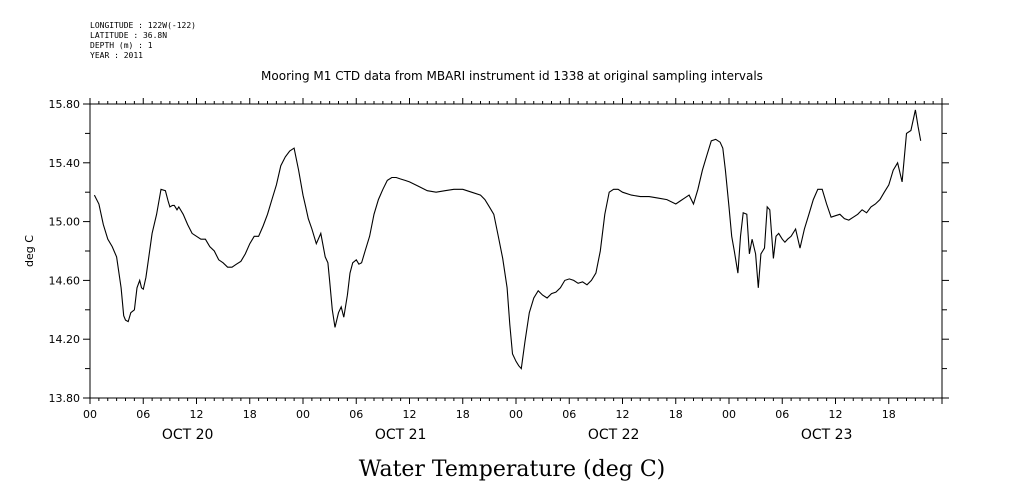 The width and height of the screenshot is (1009, 504). What do you see at coordinates (65, 104) in the screenshot?
I see `y-tick-label: 15.80` at bounding box center [65, 104].